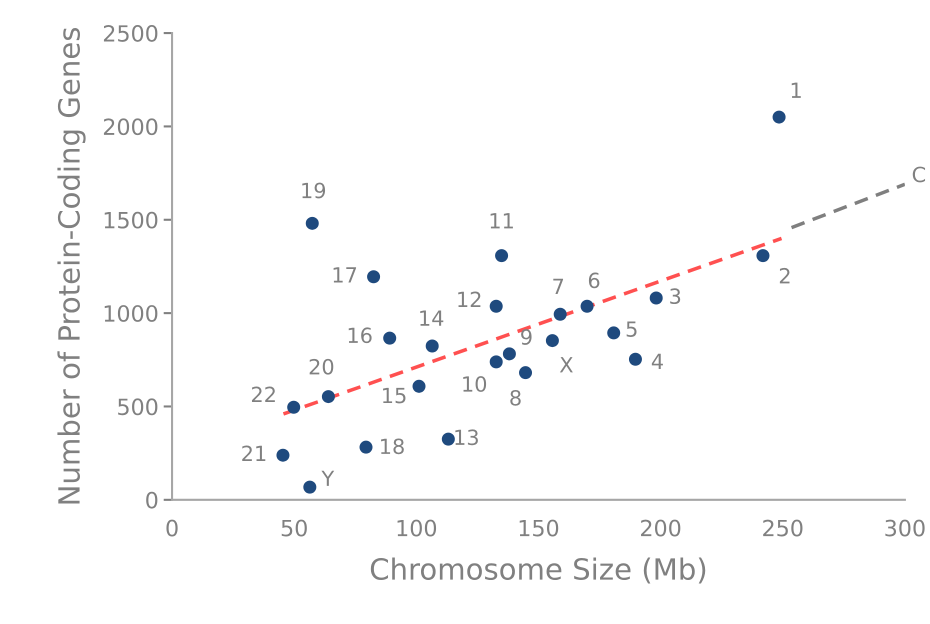 This screenshot has height=624, width=930. Describe the element at coordinates (526, 337) in the screenshot. I see `annotation: 9` at that location.